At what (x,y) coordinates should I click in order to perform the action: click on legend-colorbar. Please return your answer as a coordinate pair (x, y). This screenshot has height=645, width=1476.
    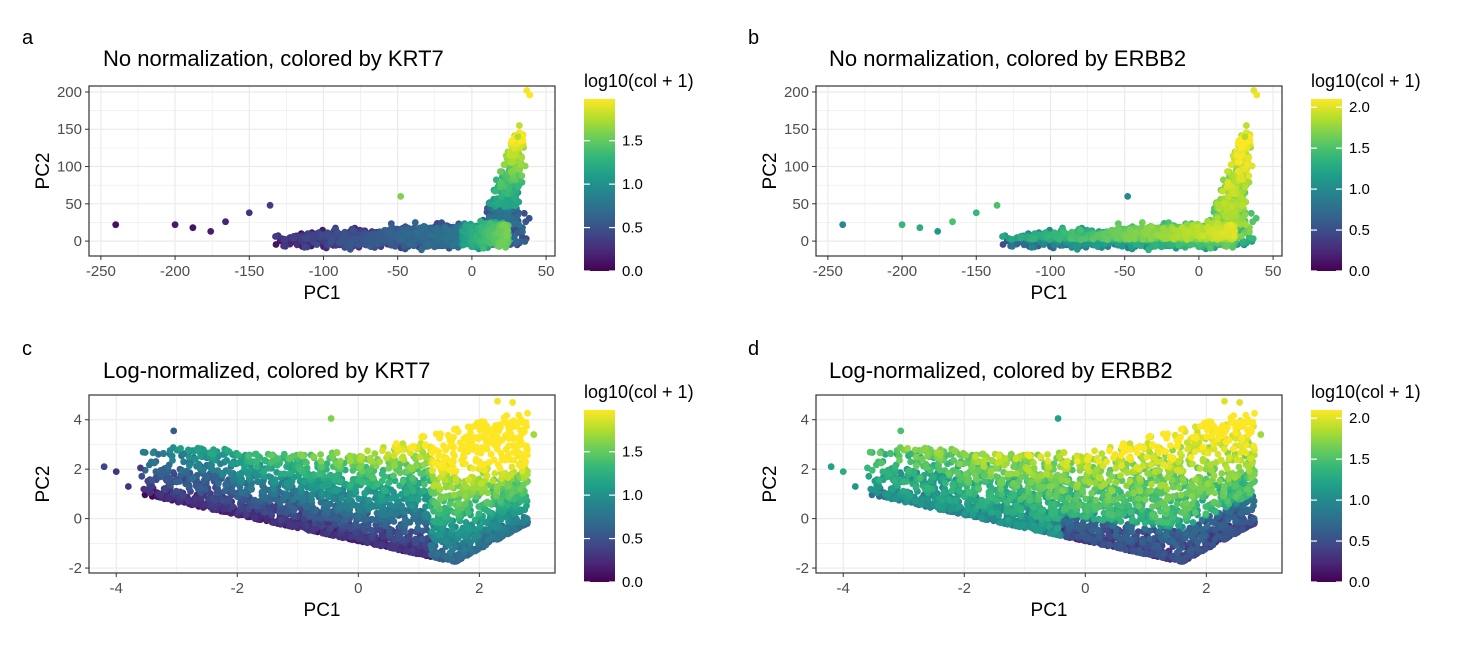
    Looking at the image, I should click on (1326, 185).